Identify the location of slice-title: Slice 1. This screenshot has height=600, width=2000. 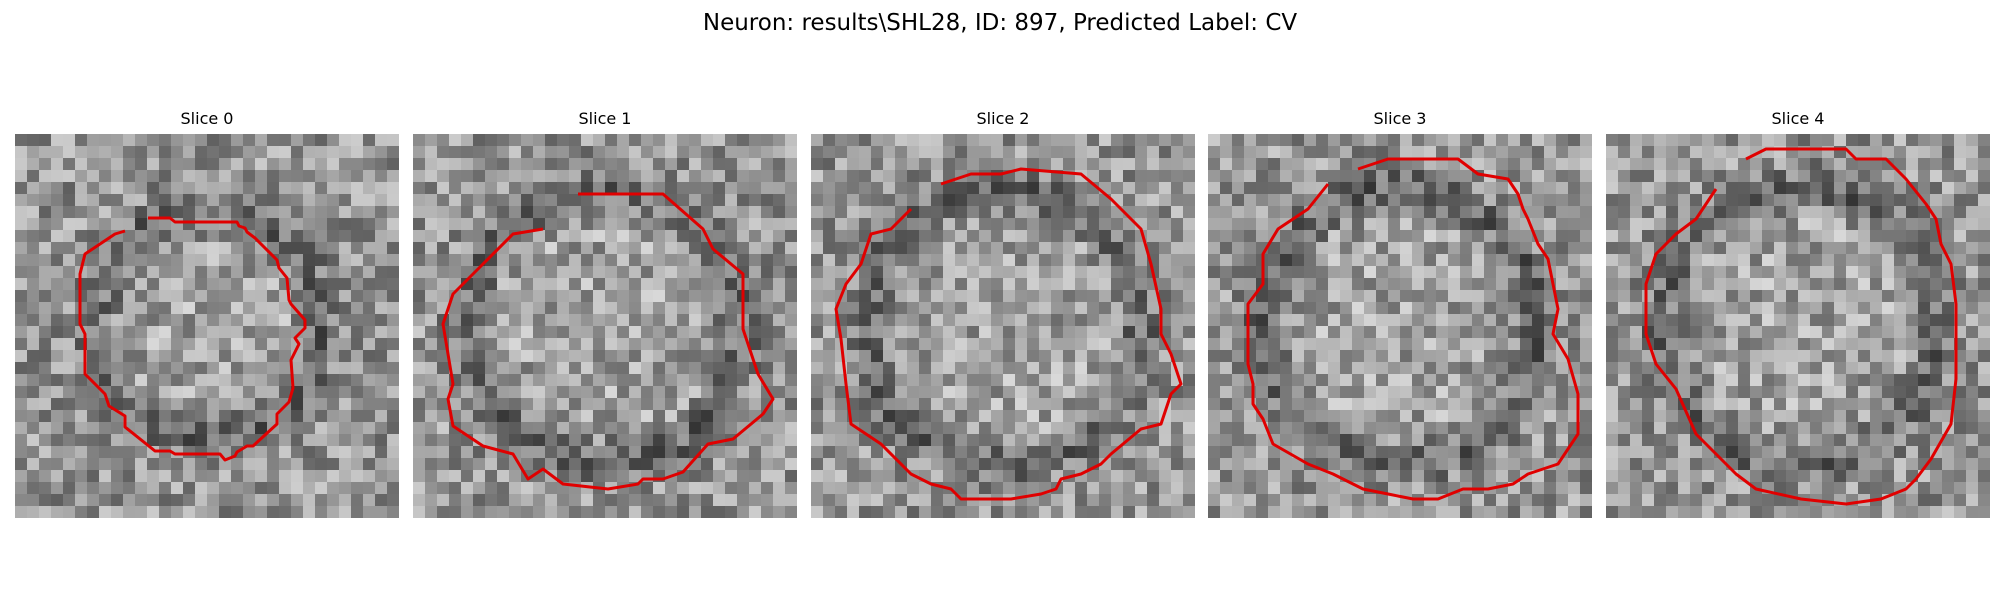
(605, 118).